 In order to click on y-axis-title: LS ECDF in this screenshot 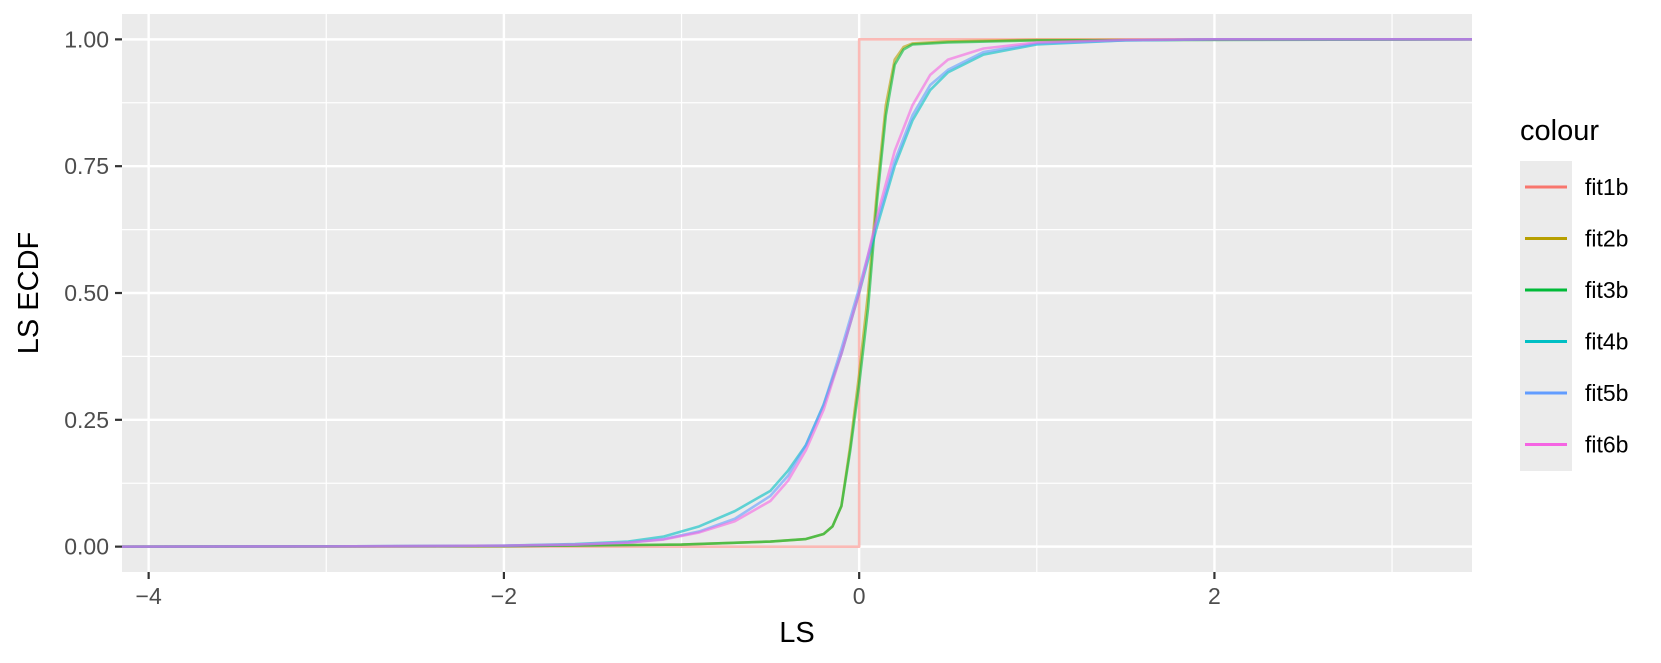, I will do `click(29, 293)`.